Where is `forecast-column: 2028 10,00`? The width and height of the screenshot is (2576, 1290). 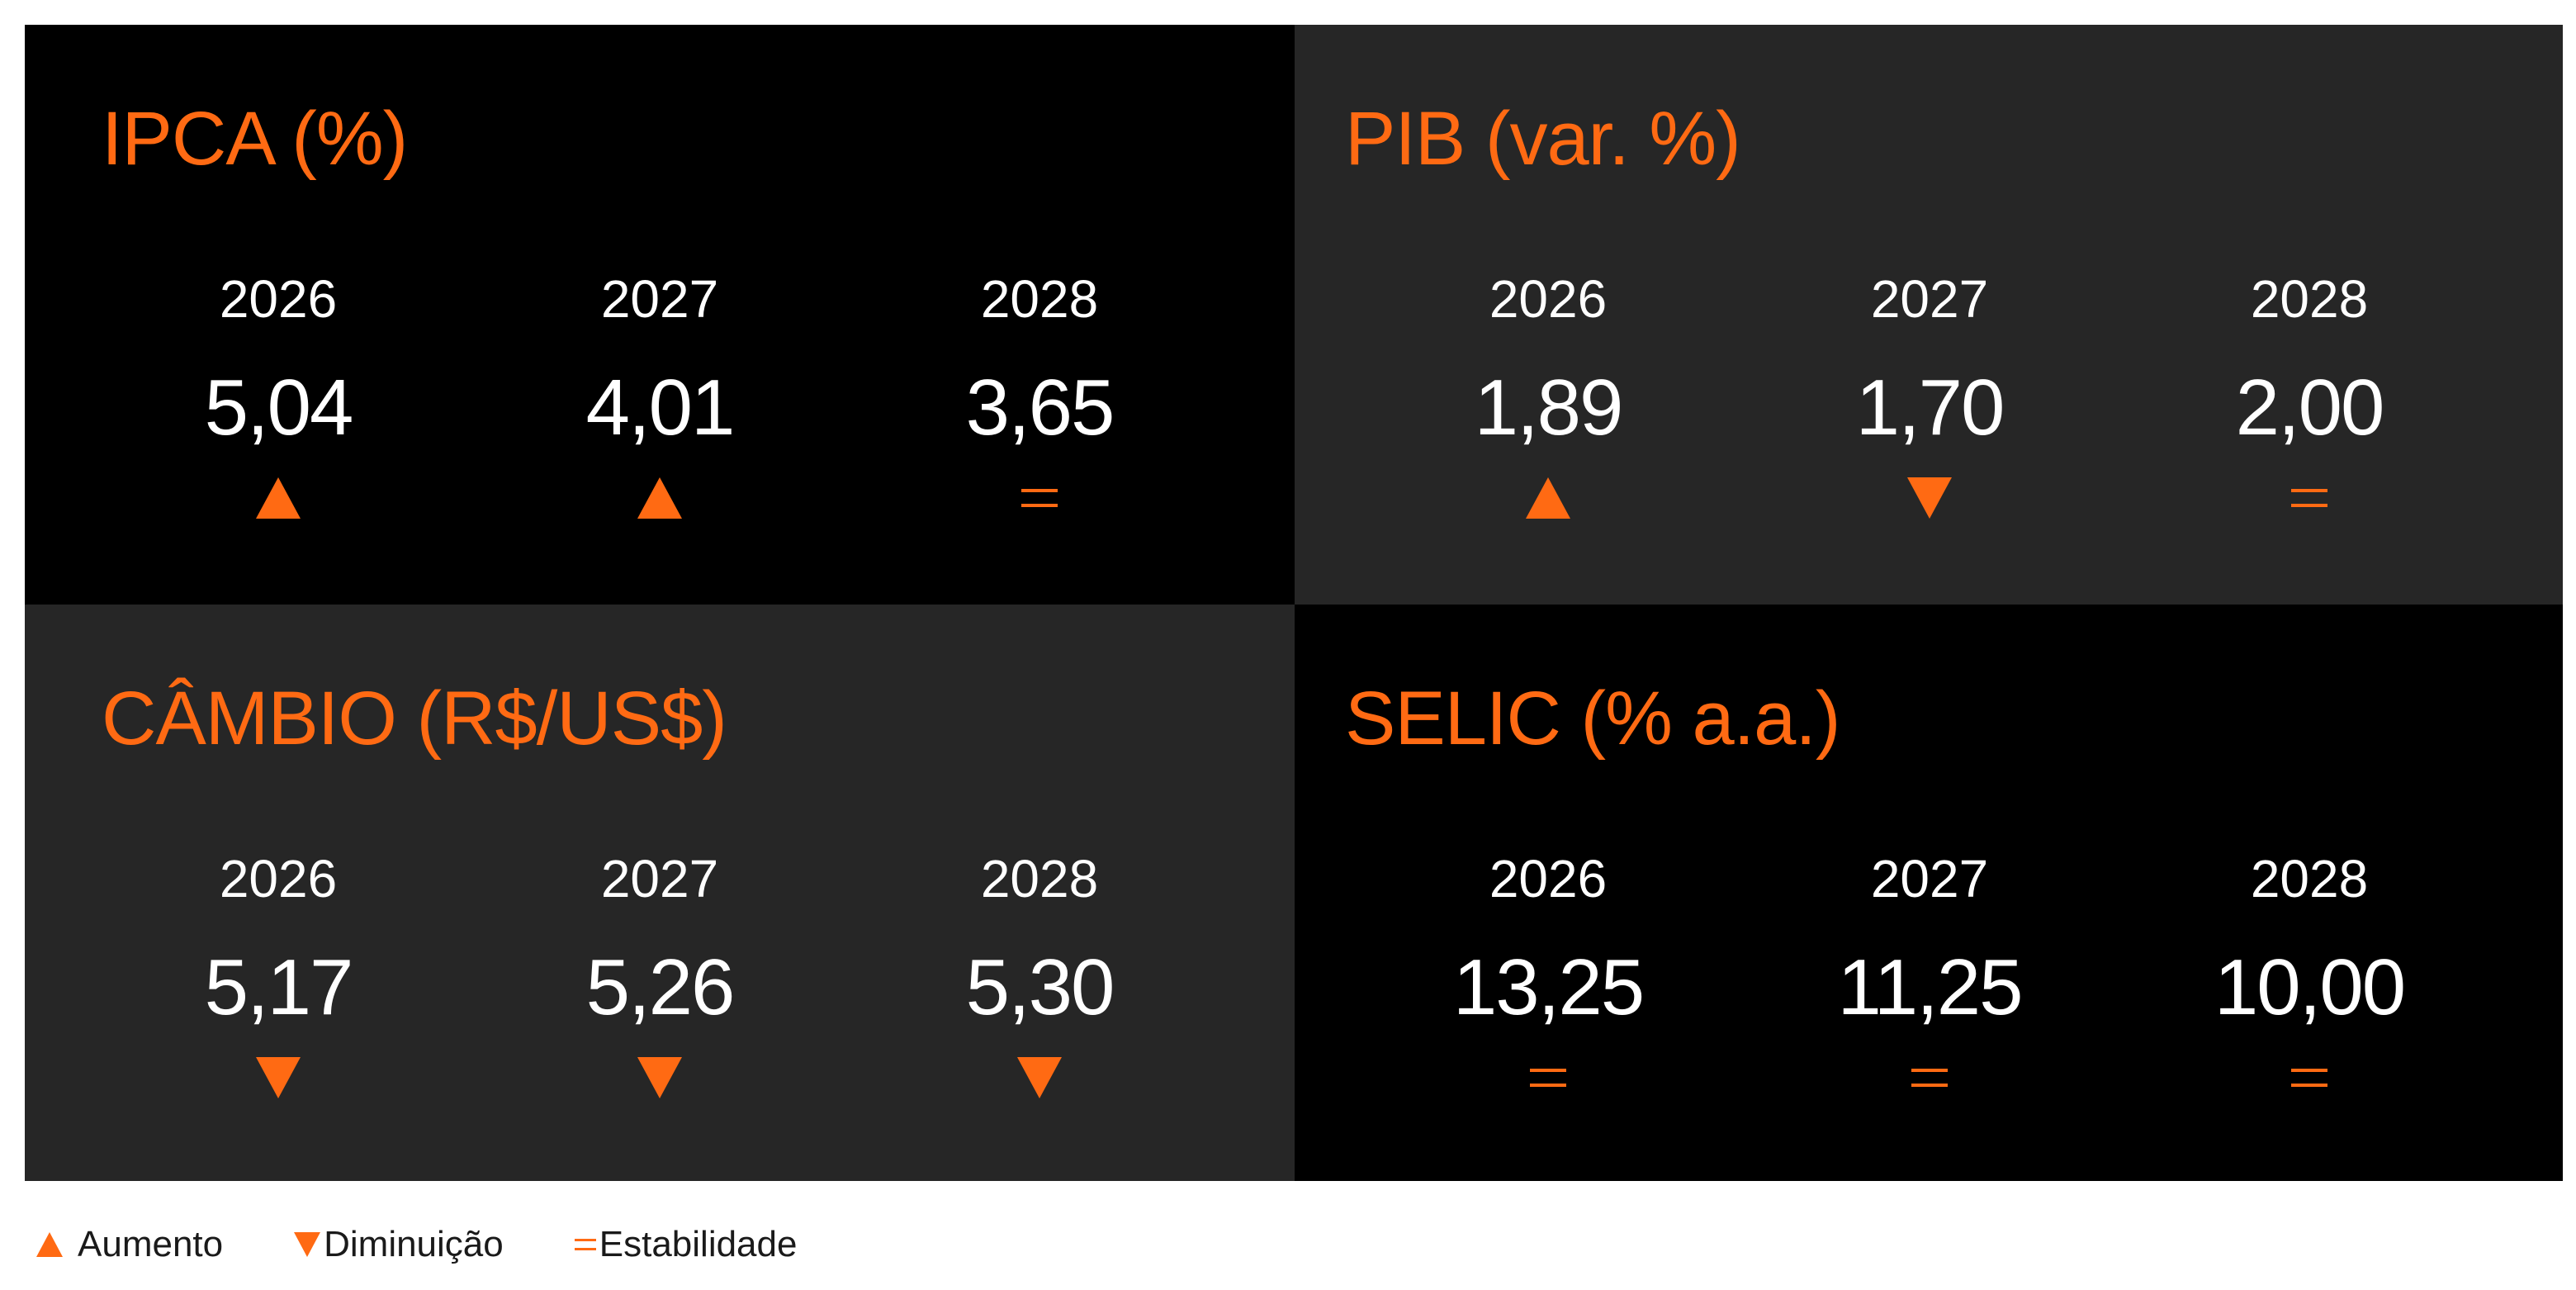
forecast-column: 2028 10,00 is located at coordinates (2309, 977).